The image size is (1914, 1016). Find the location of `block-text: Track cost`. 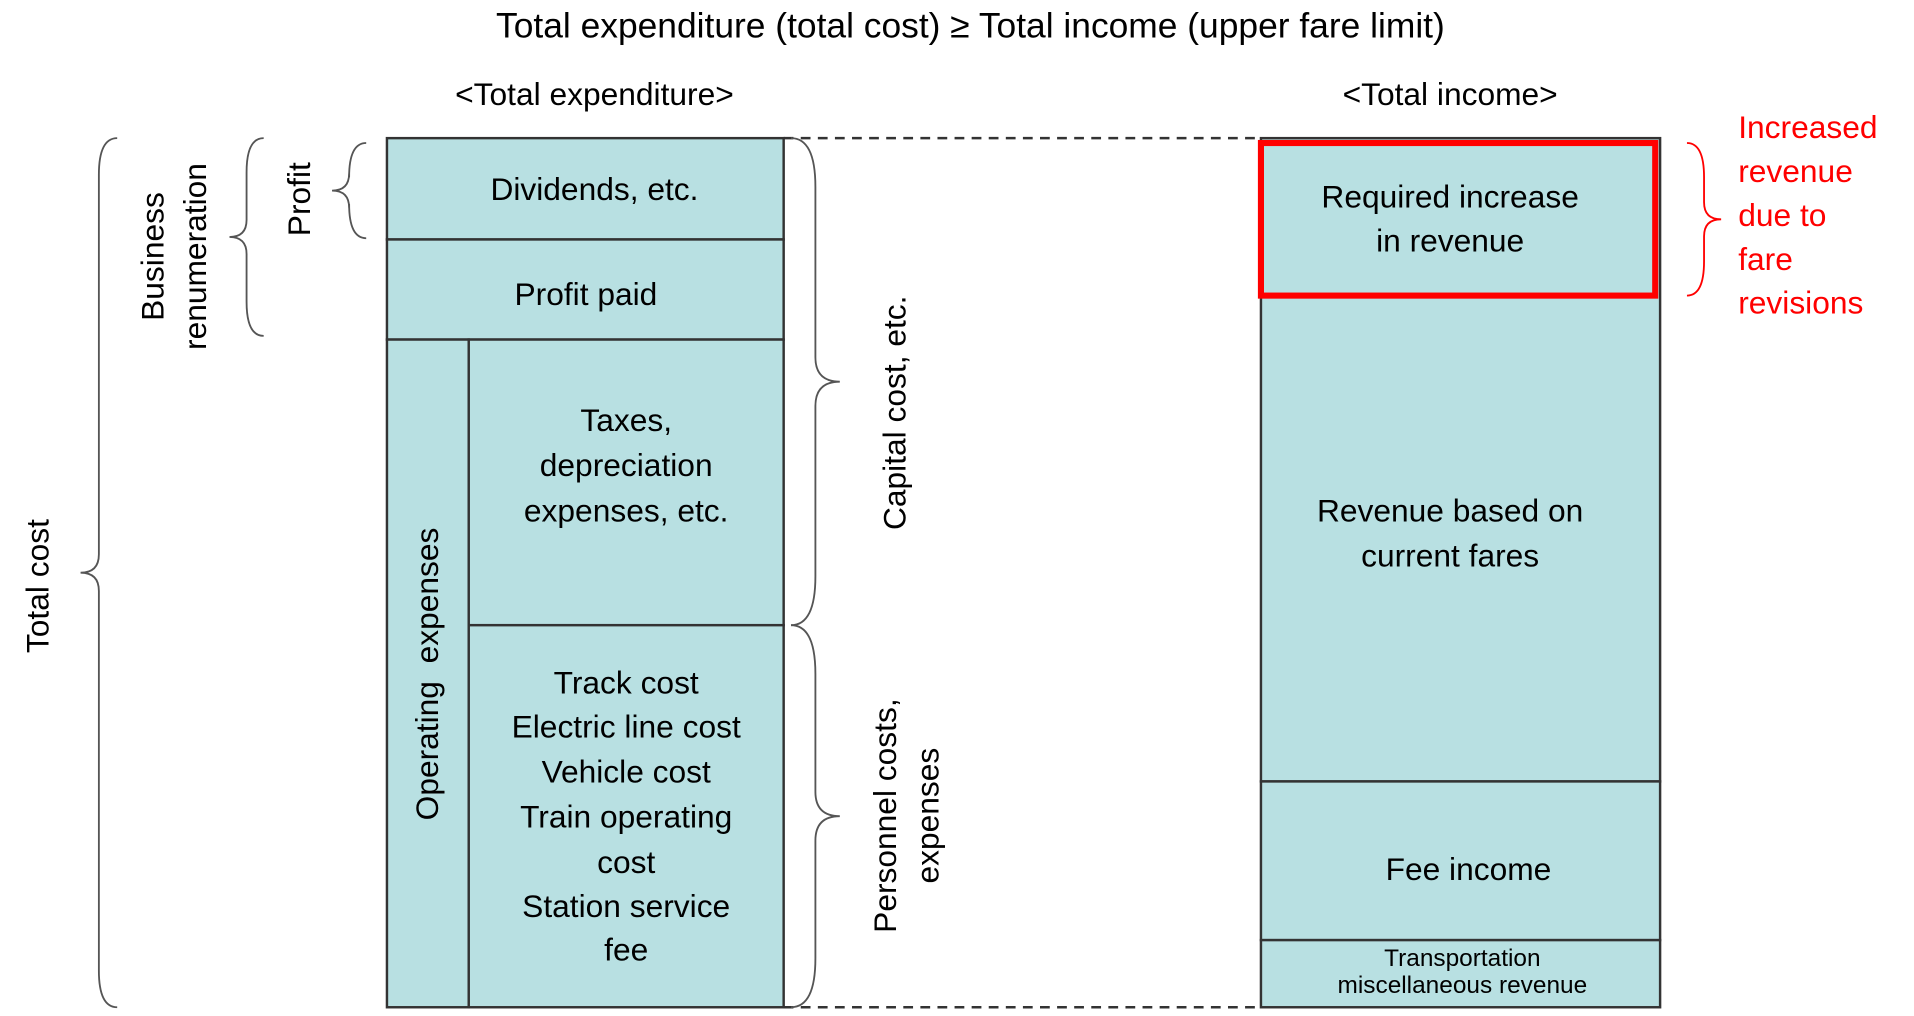

block-text: Track cost is located at coordinates (626, 682).